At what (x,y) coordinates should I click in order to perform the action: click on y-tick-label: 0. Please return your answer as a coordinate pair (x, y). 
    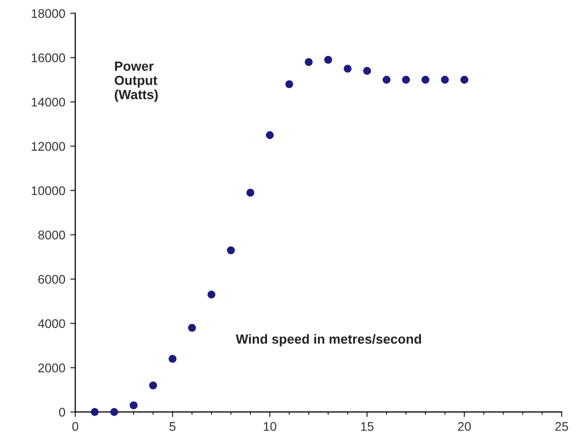
    Looking at the image, I should click on (62, 412).